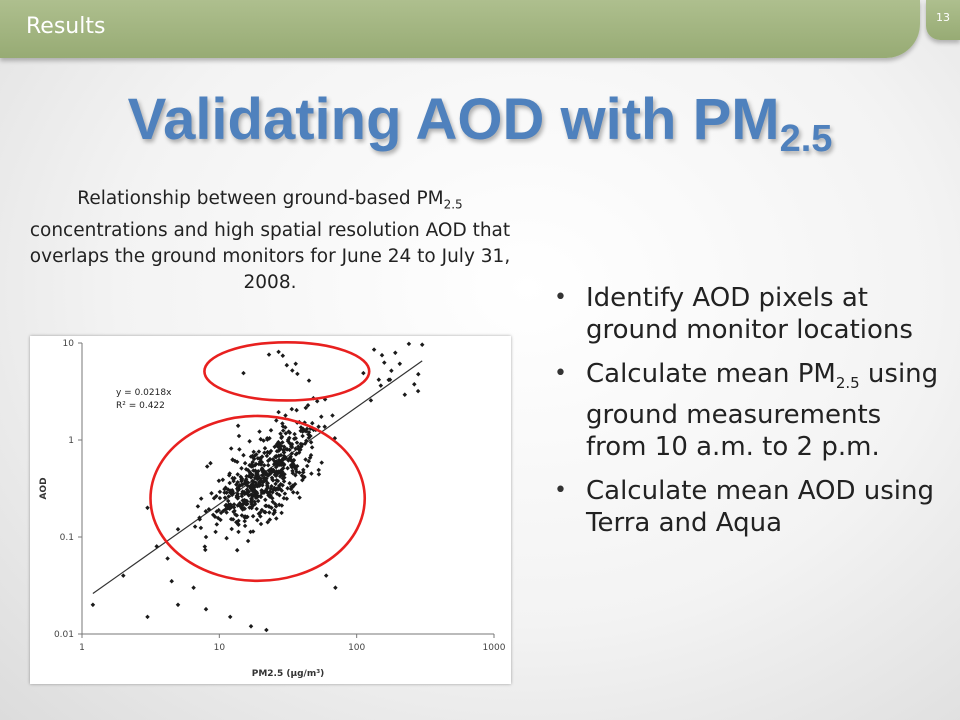  What do you see at coordinates (806, 139) in the screenshot?
I see `slide-title-subscript: 2.5` at bounding box center [806, 139].